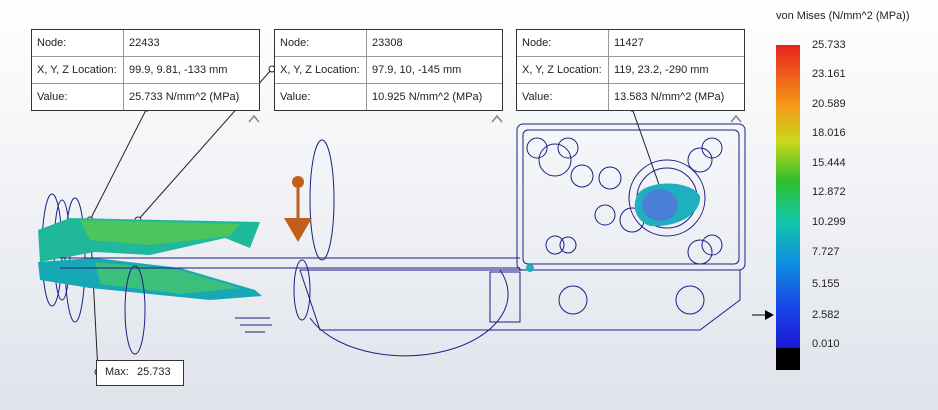  What do you see at coordinates (829, 192) in the screenshot?
I see `legend-tick: 12.872` at bounding box center [829, 192].